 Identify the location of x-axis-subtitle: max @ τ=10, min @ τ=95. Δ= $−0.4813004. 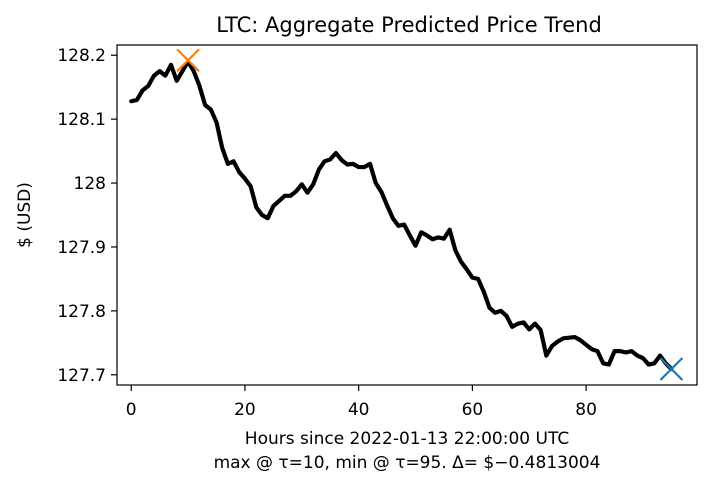
(407, 463).